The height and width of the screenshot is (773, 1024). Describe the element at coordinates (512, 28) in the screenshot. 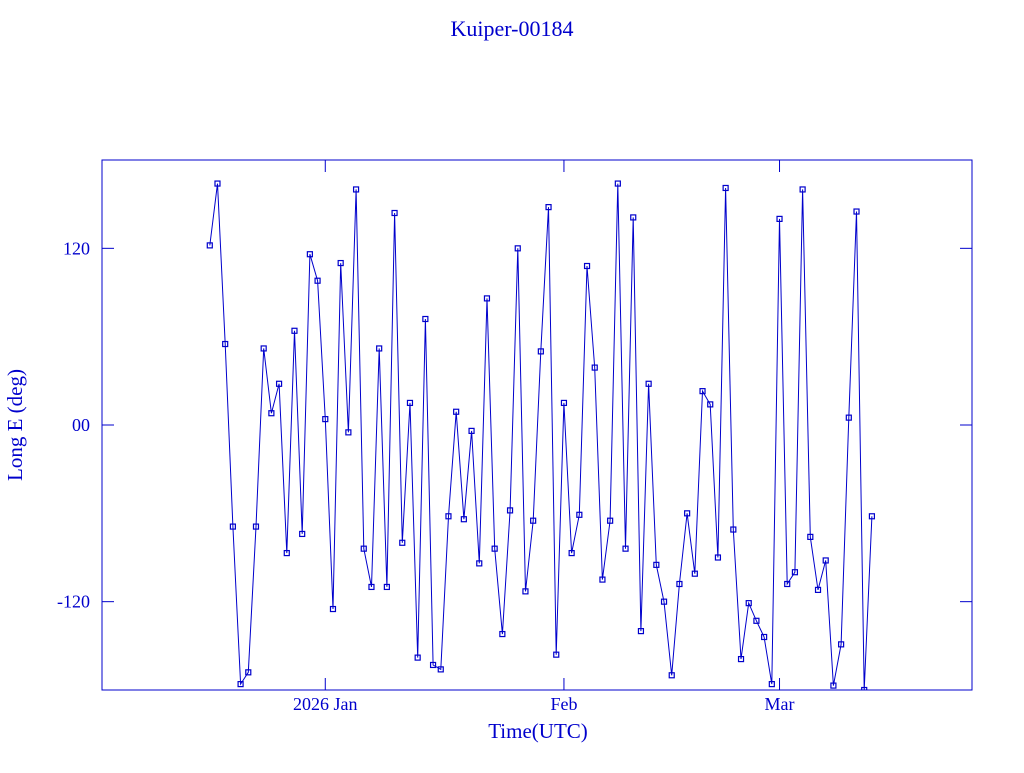

I see `chart-title: Kuiper-00184` at that location.